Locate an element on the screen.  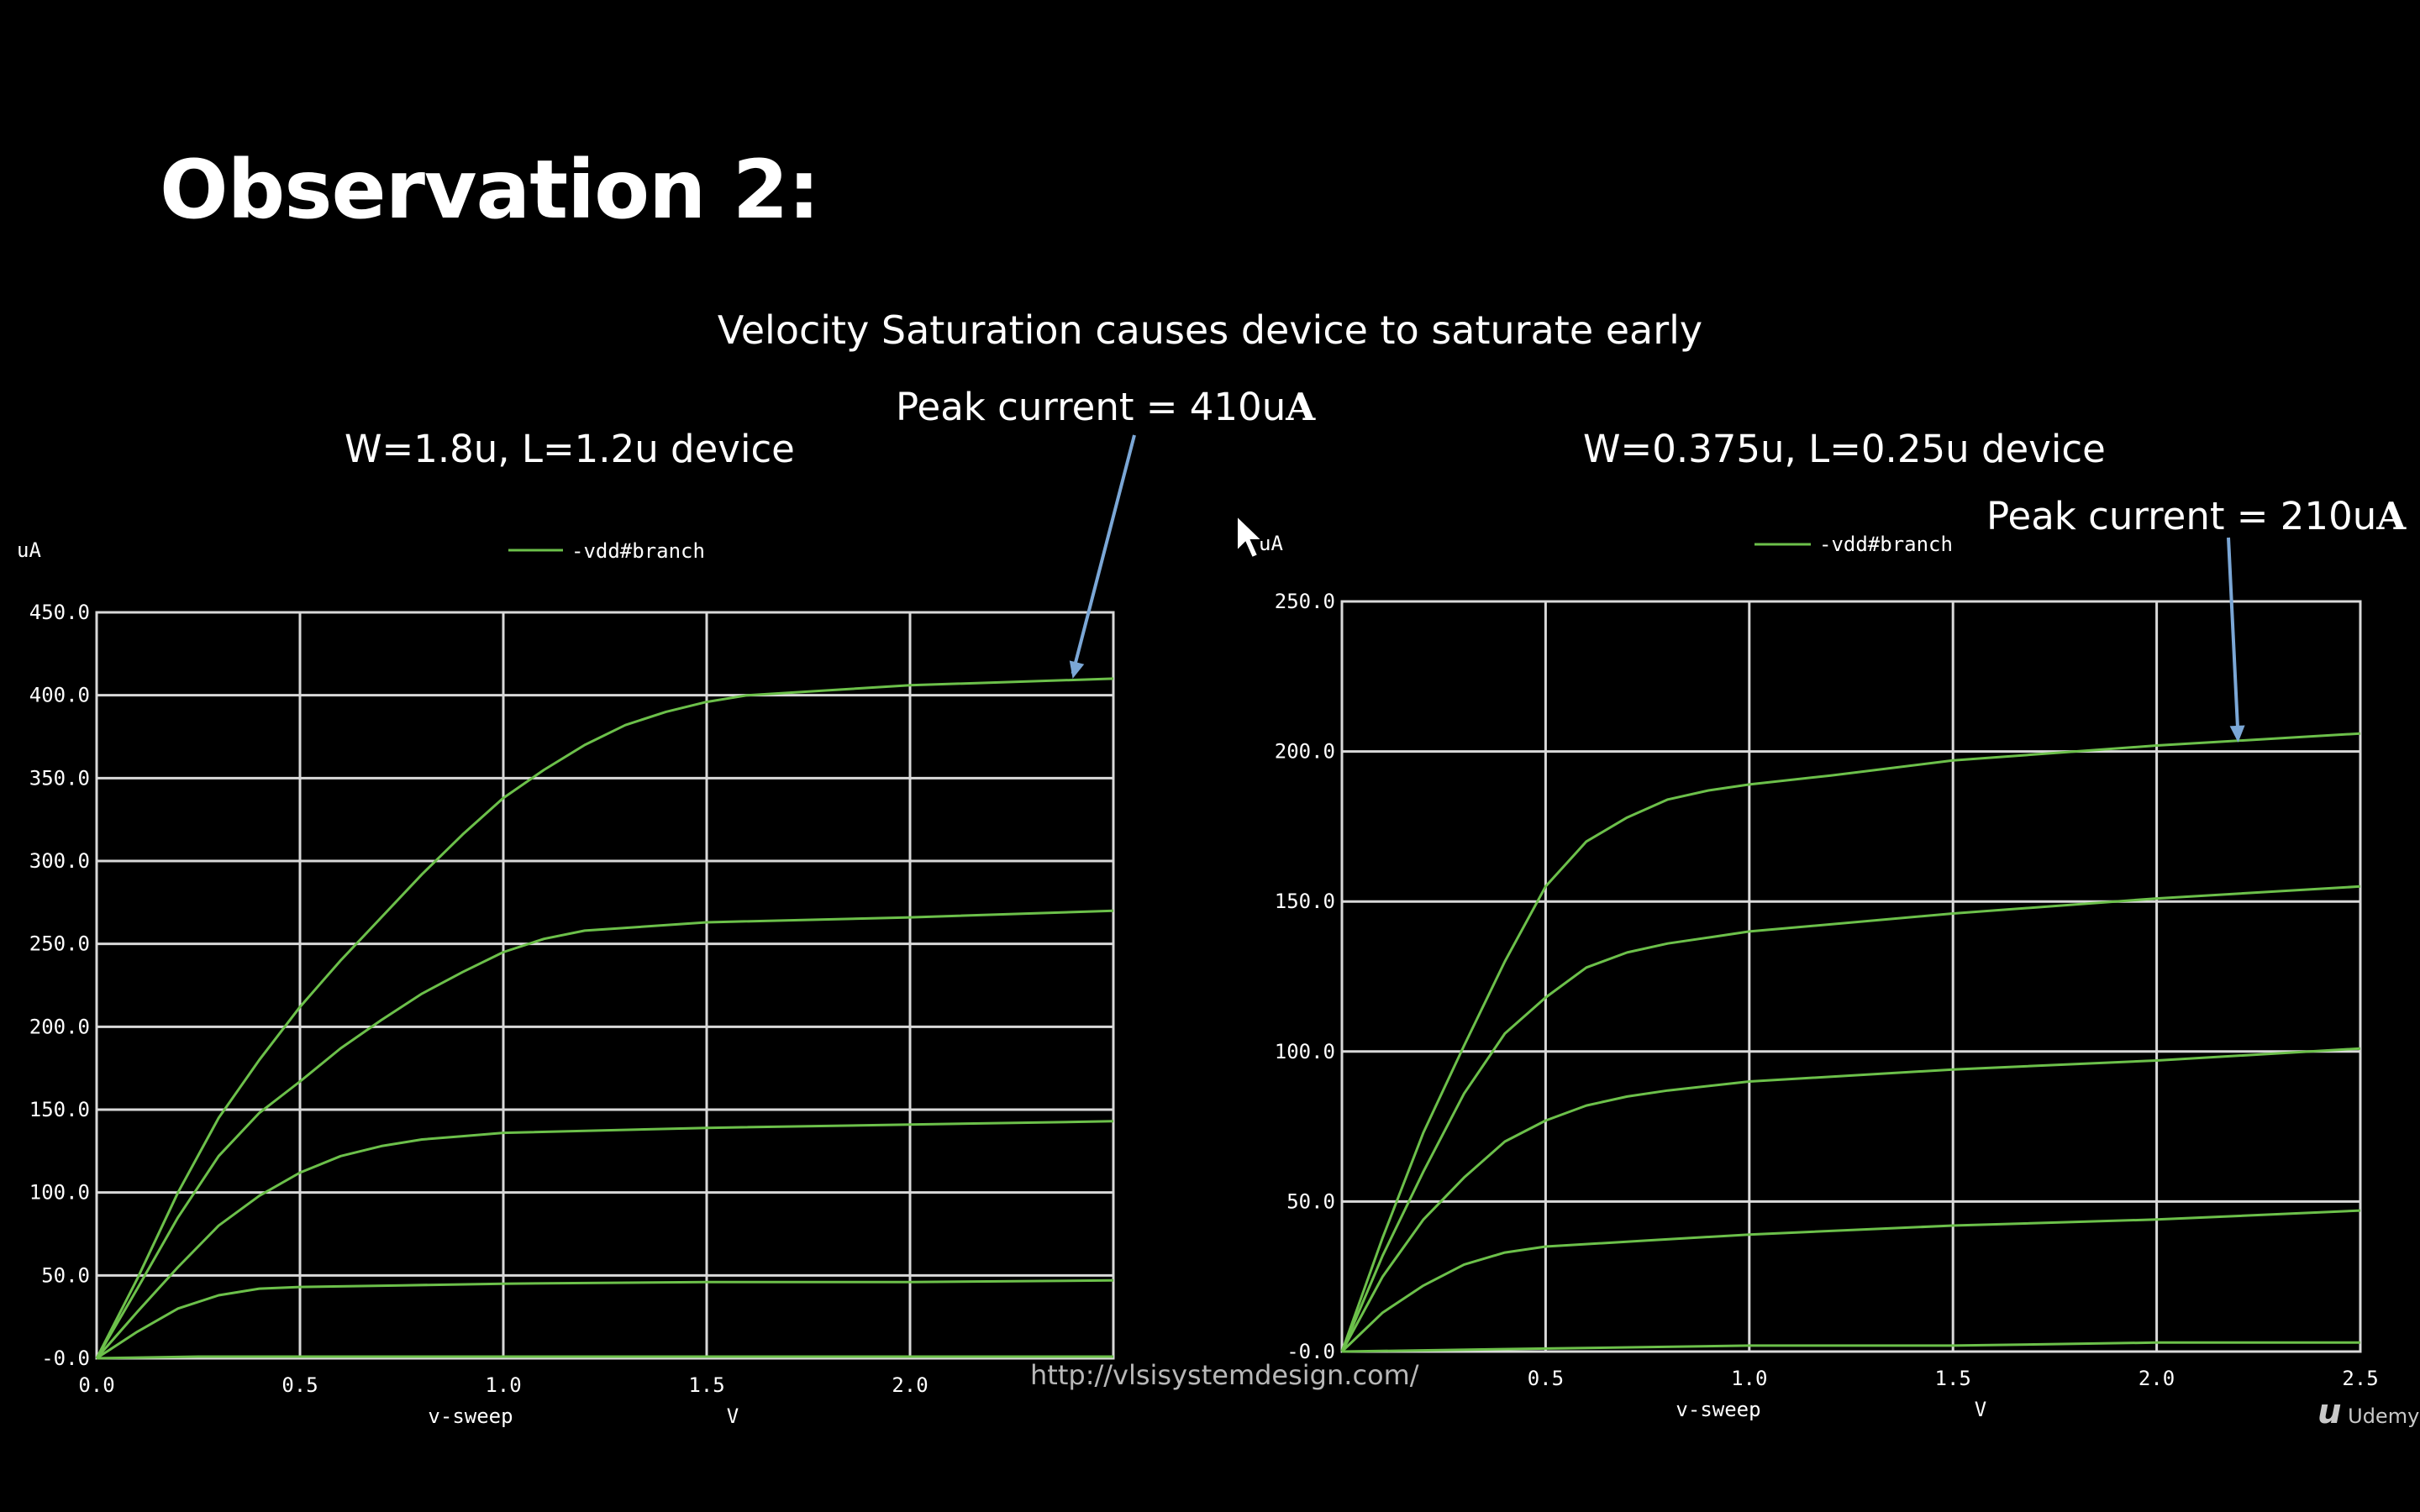
y-tick-label: 450.0 is located at coordinates (60, 612).